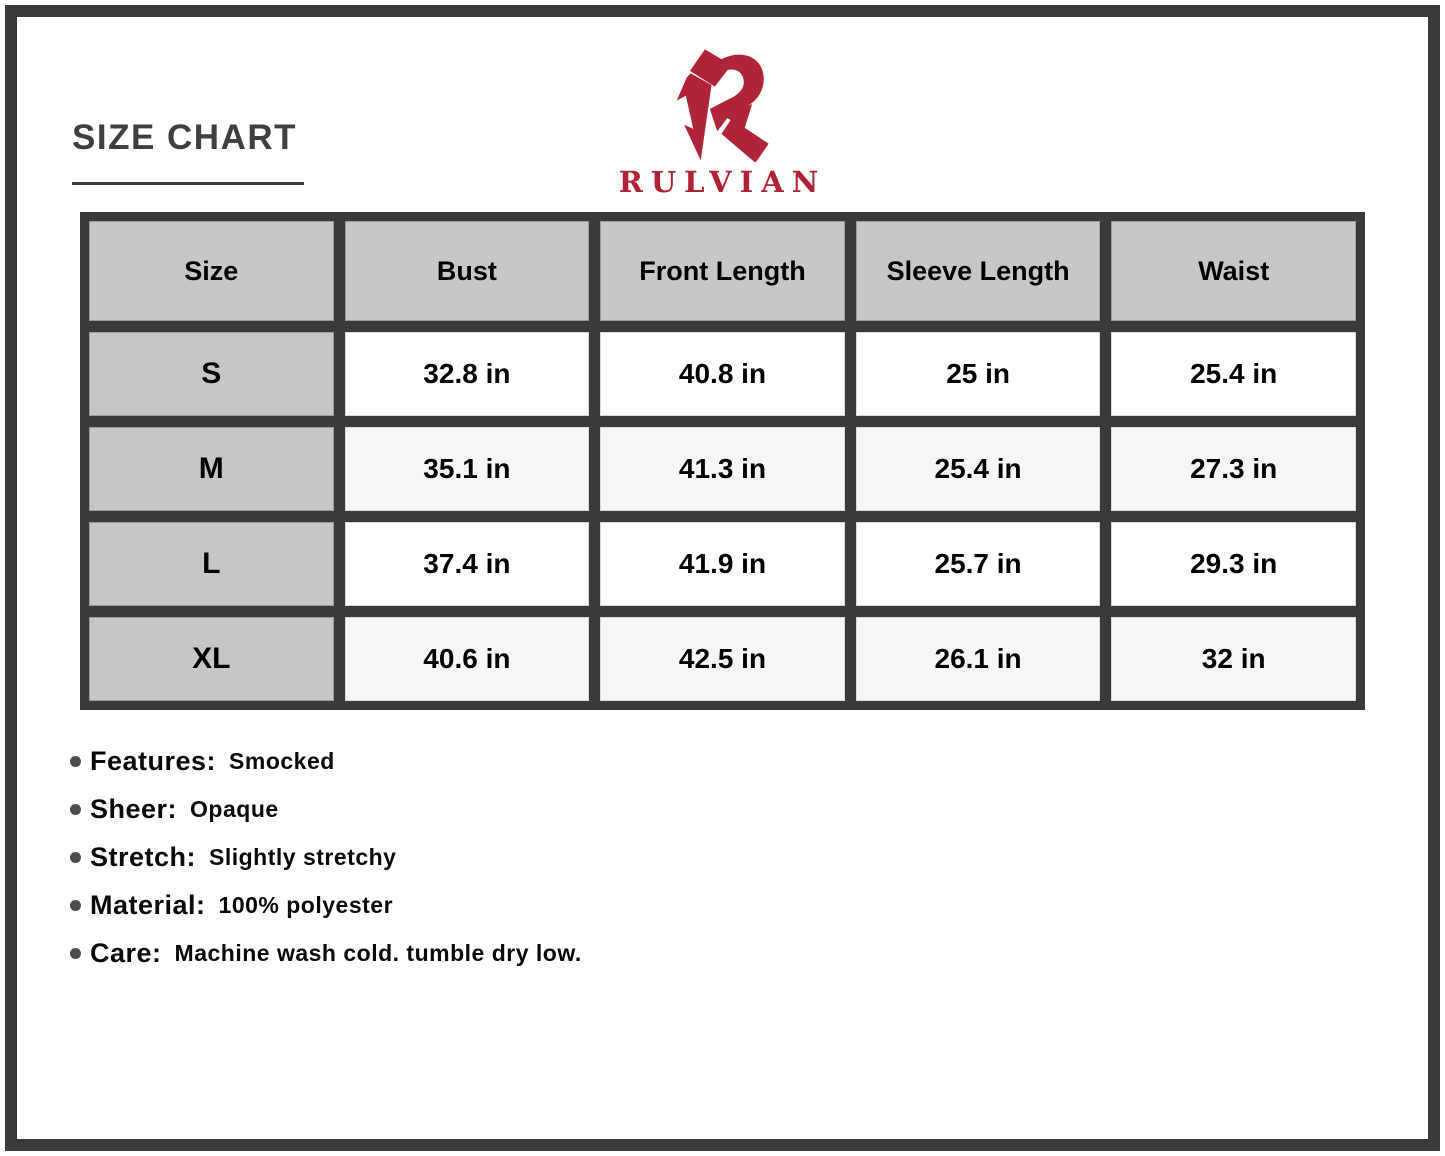 The height and width of the screenshot is (1156, 1445). Describe the element at coordinates (234, 809) in the screenshot. I see `detail-value: Opaque` at that location.